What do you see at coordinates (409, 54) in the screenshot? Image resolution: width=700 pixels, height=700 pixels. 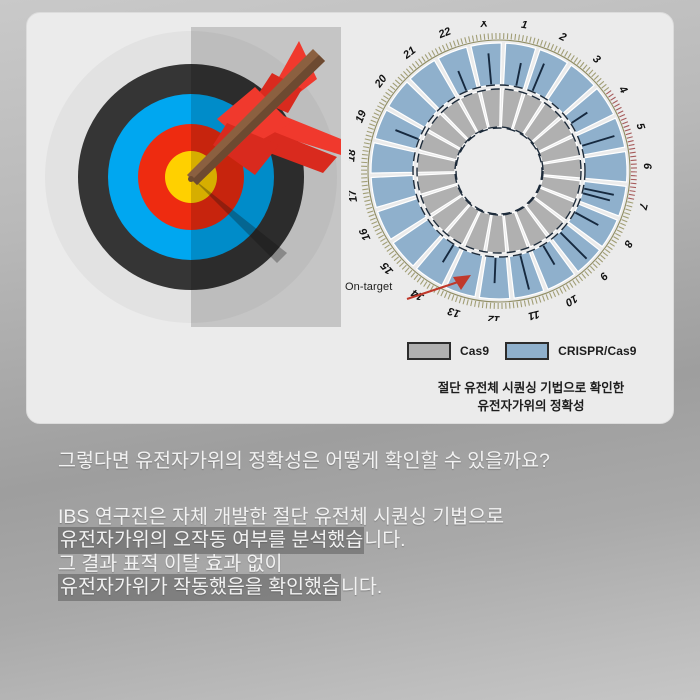 I see `svg-text: 21` at bounding box center [409, 54].